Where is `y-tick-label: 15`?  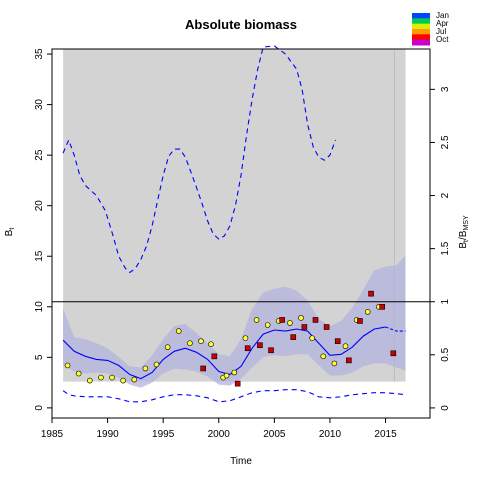 y-tick-label: 15 is located at coordinates (39, 256).